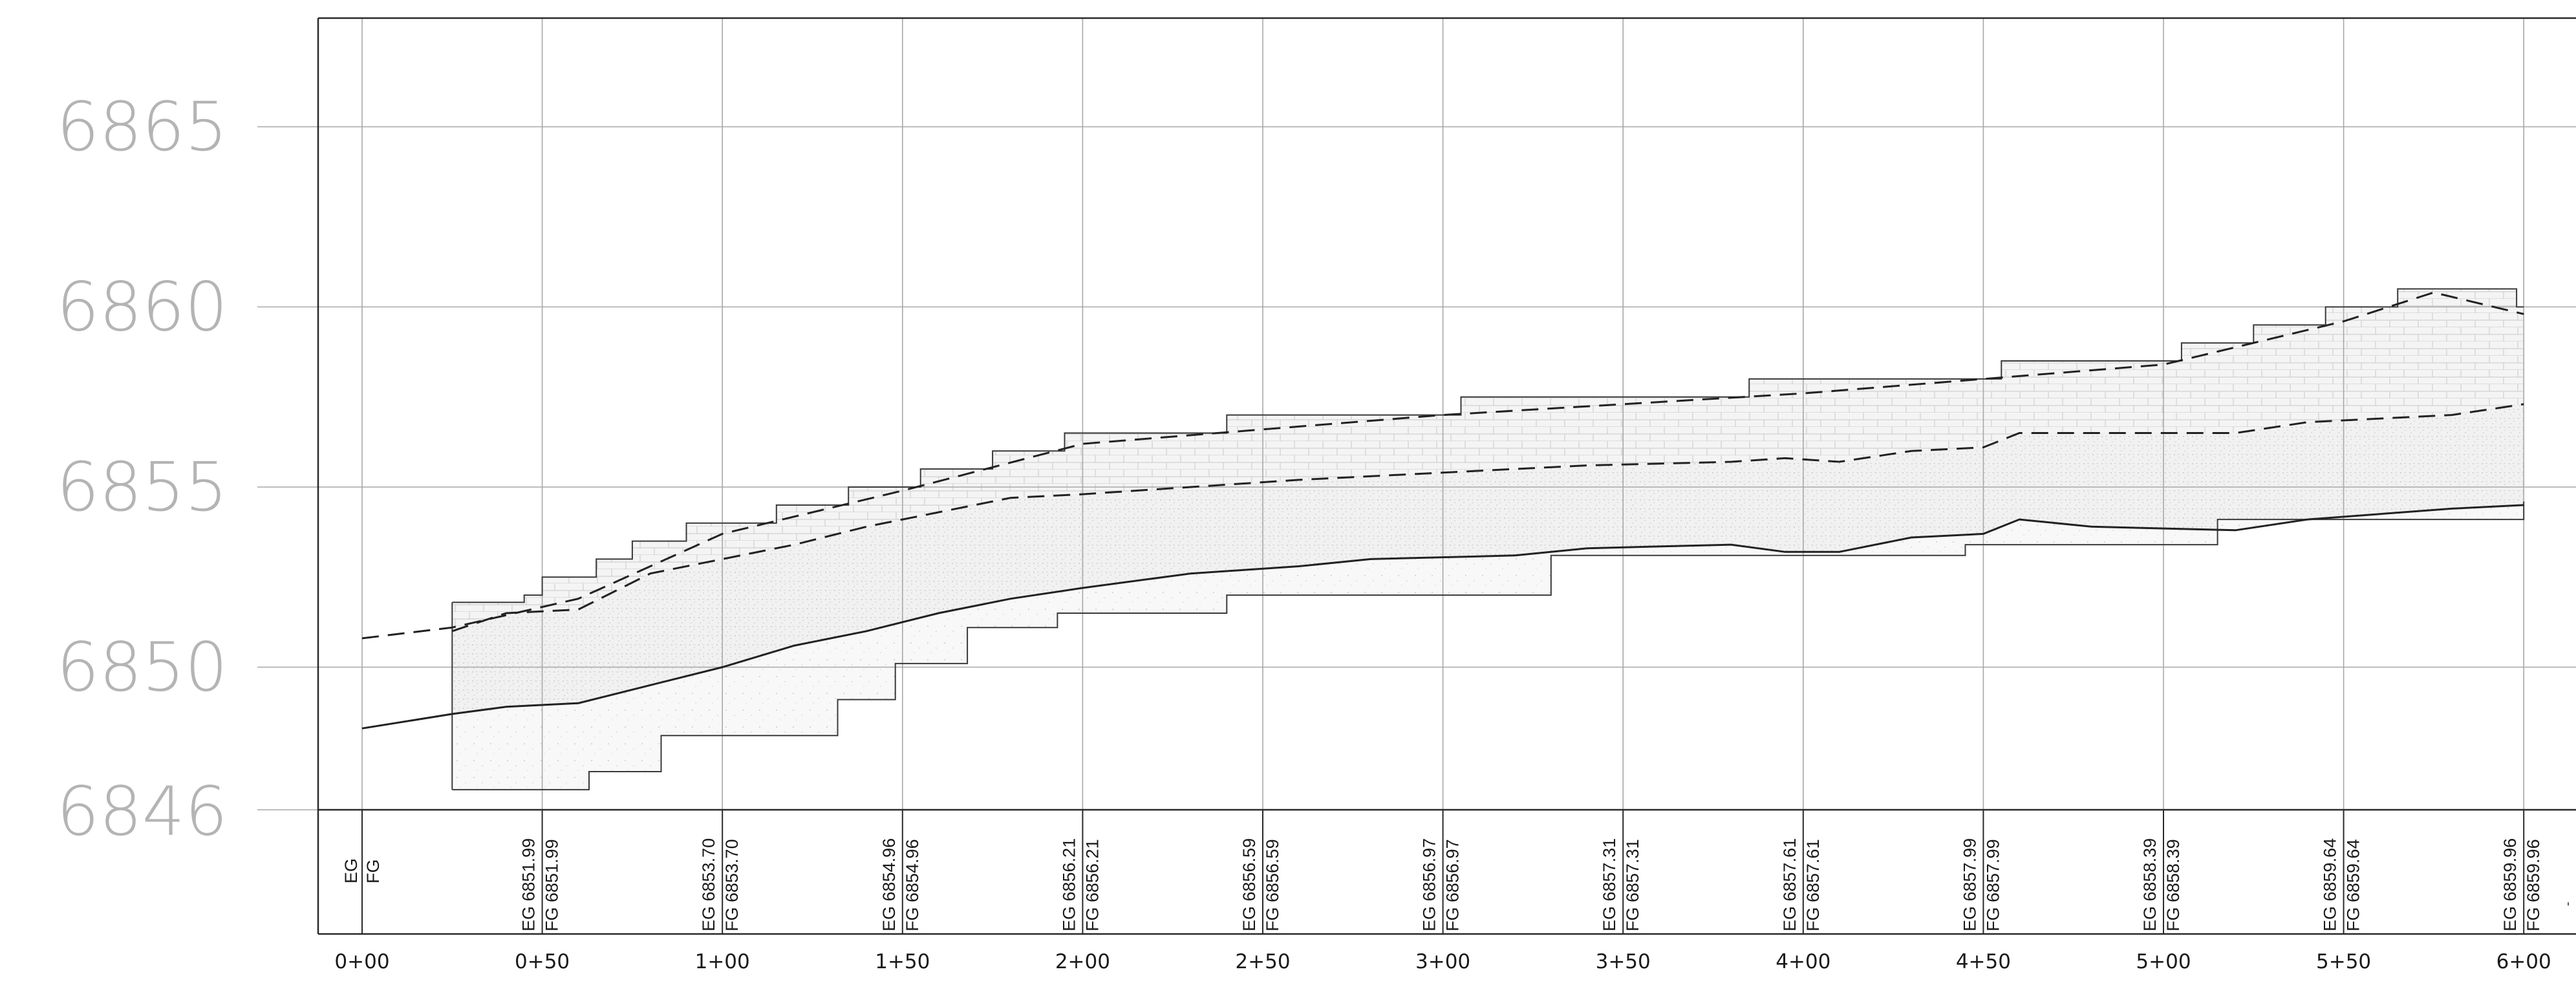 The width and height of the screenshot is (2576, 998). Describe the element at coordinates (1983, 961) in the screenshot. I see `station-label: 4+50` at that location.